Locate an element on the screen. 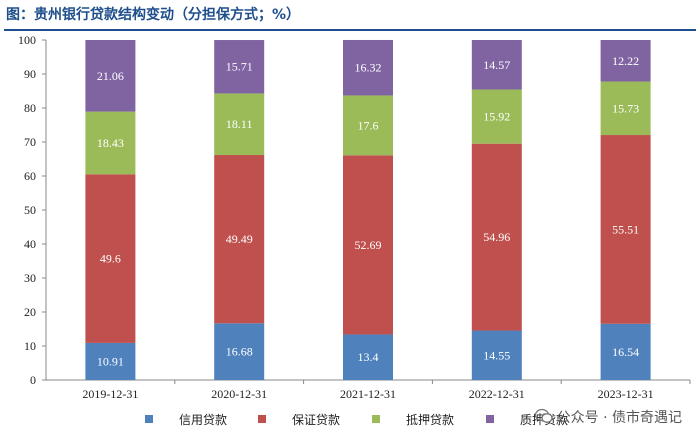  x-tick-label: 2023-12-31 is located at coordinates (626, 394).